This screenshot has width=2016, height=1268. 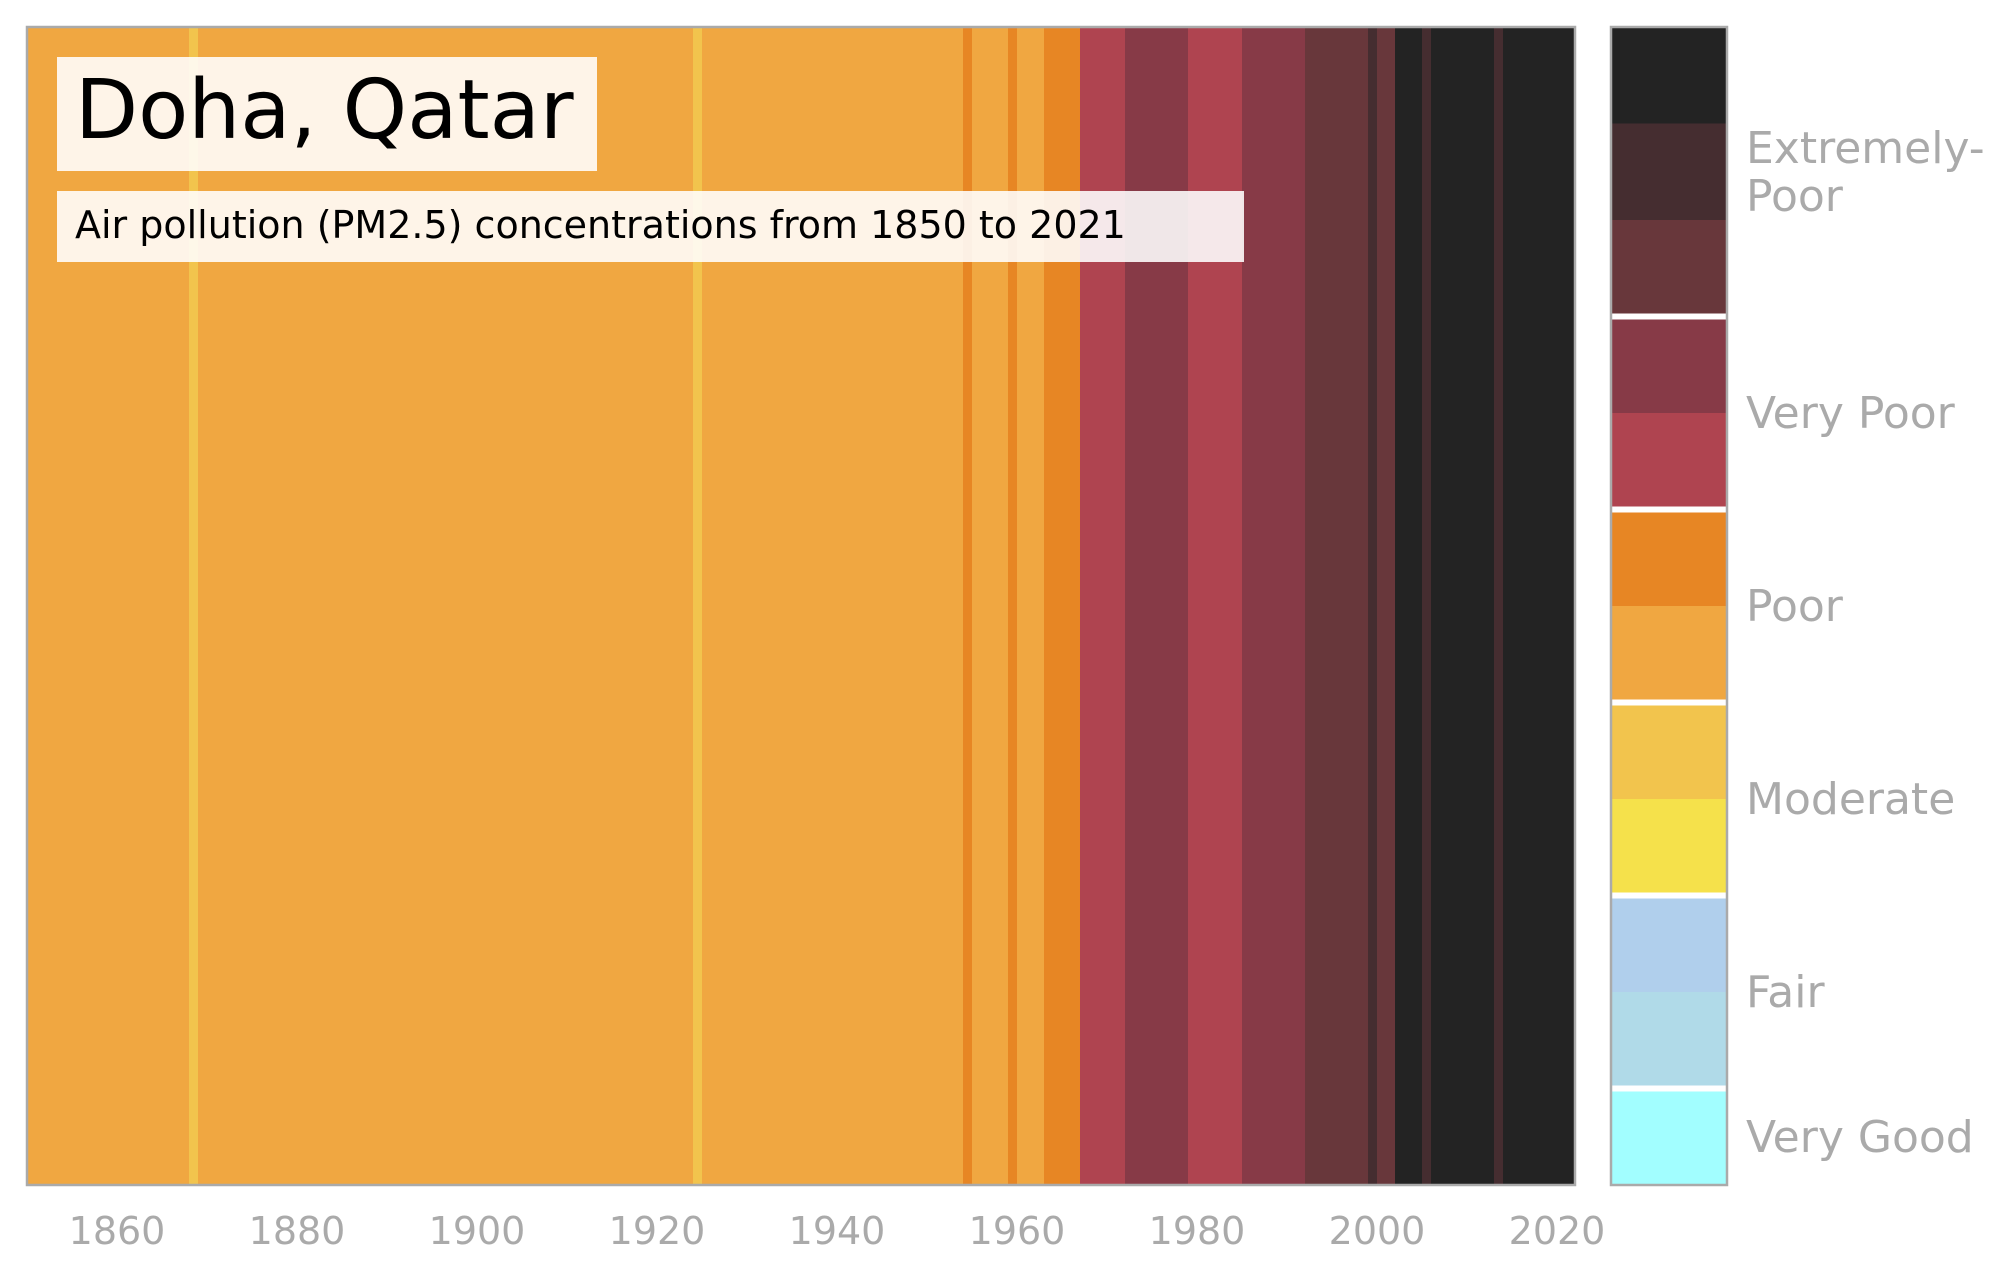 I want to click on legend-label: Poor, so click(x=1795, y=606).